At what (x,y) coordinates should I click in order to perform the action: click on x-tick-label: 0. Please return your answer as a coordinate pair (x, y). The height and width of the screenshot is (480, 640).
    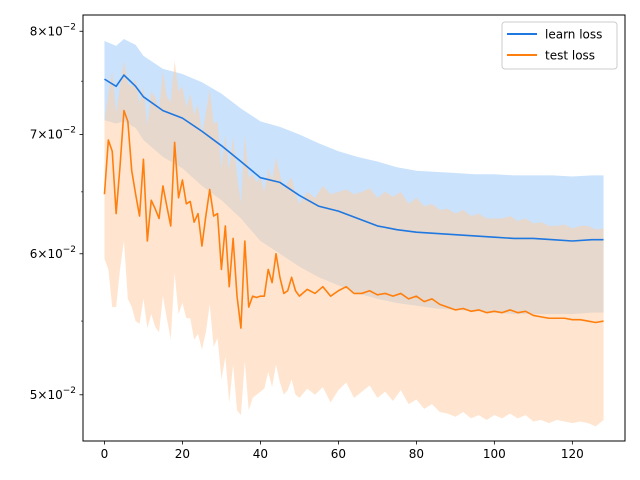
    Looking at the image, I should click on (105, 454).